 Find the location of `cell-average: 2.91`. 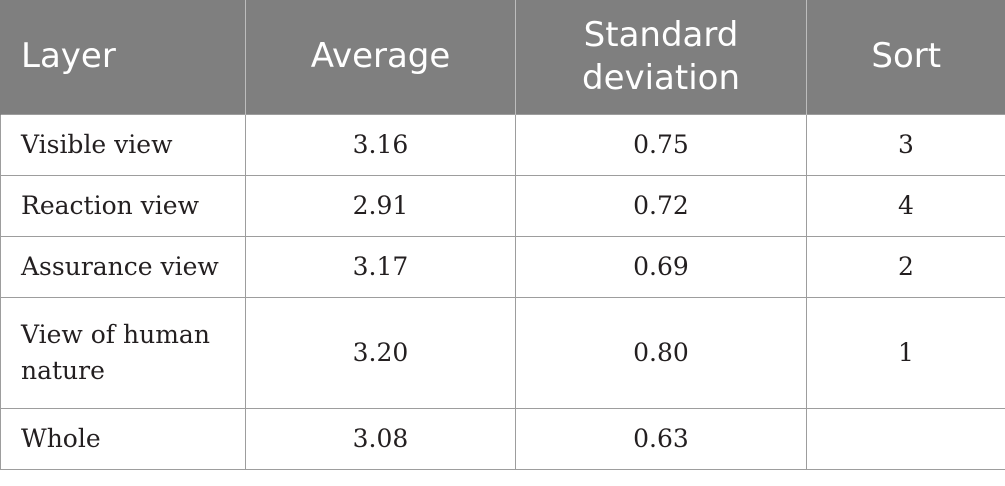

cell-average: 2.91 is located at coordinates (380, 205).